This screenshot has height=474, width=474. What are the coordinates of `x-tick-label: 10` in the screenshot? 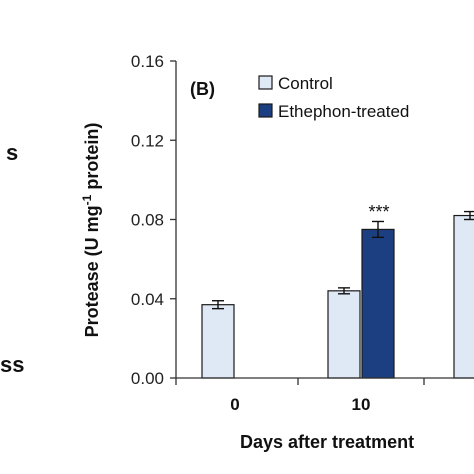 It's located at (361, 404).